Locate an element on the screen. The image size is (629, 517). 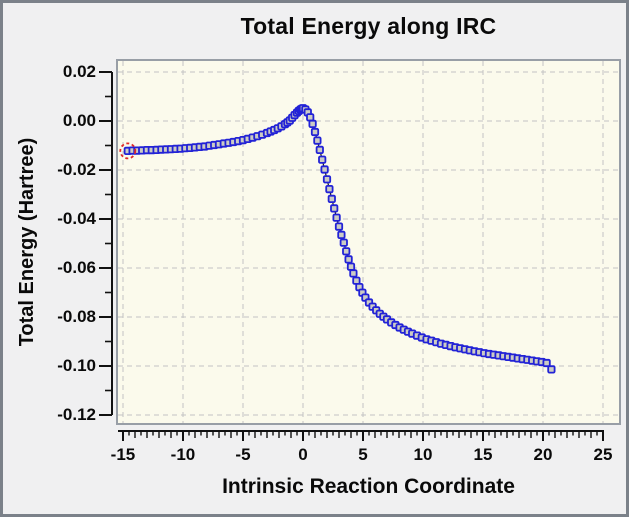
x-tick-label: 10 is located at coordinates (423, 454).